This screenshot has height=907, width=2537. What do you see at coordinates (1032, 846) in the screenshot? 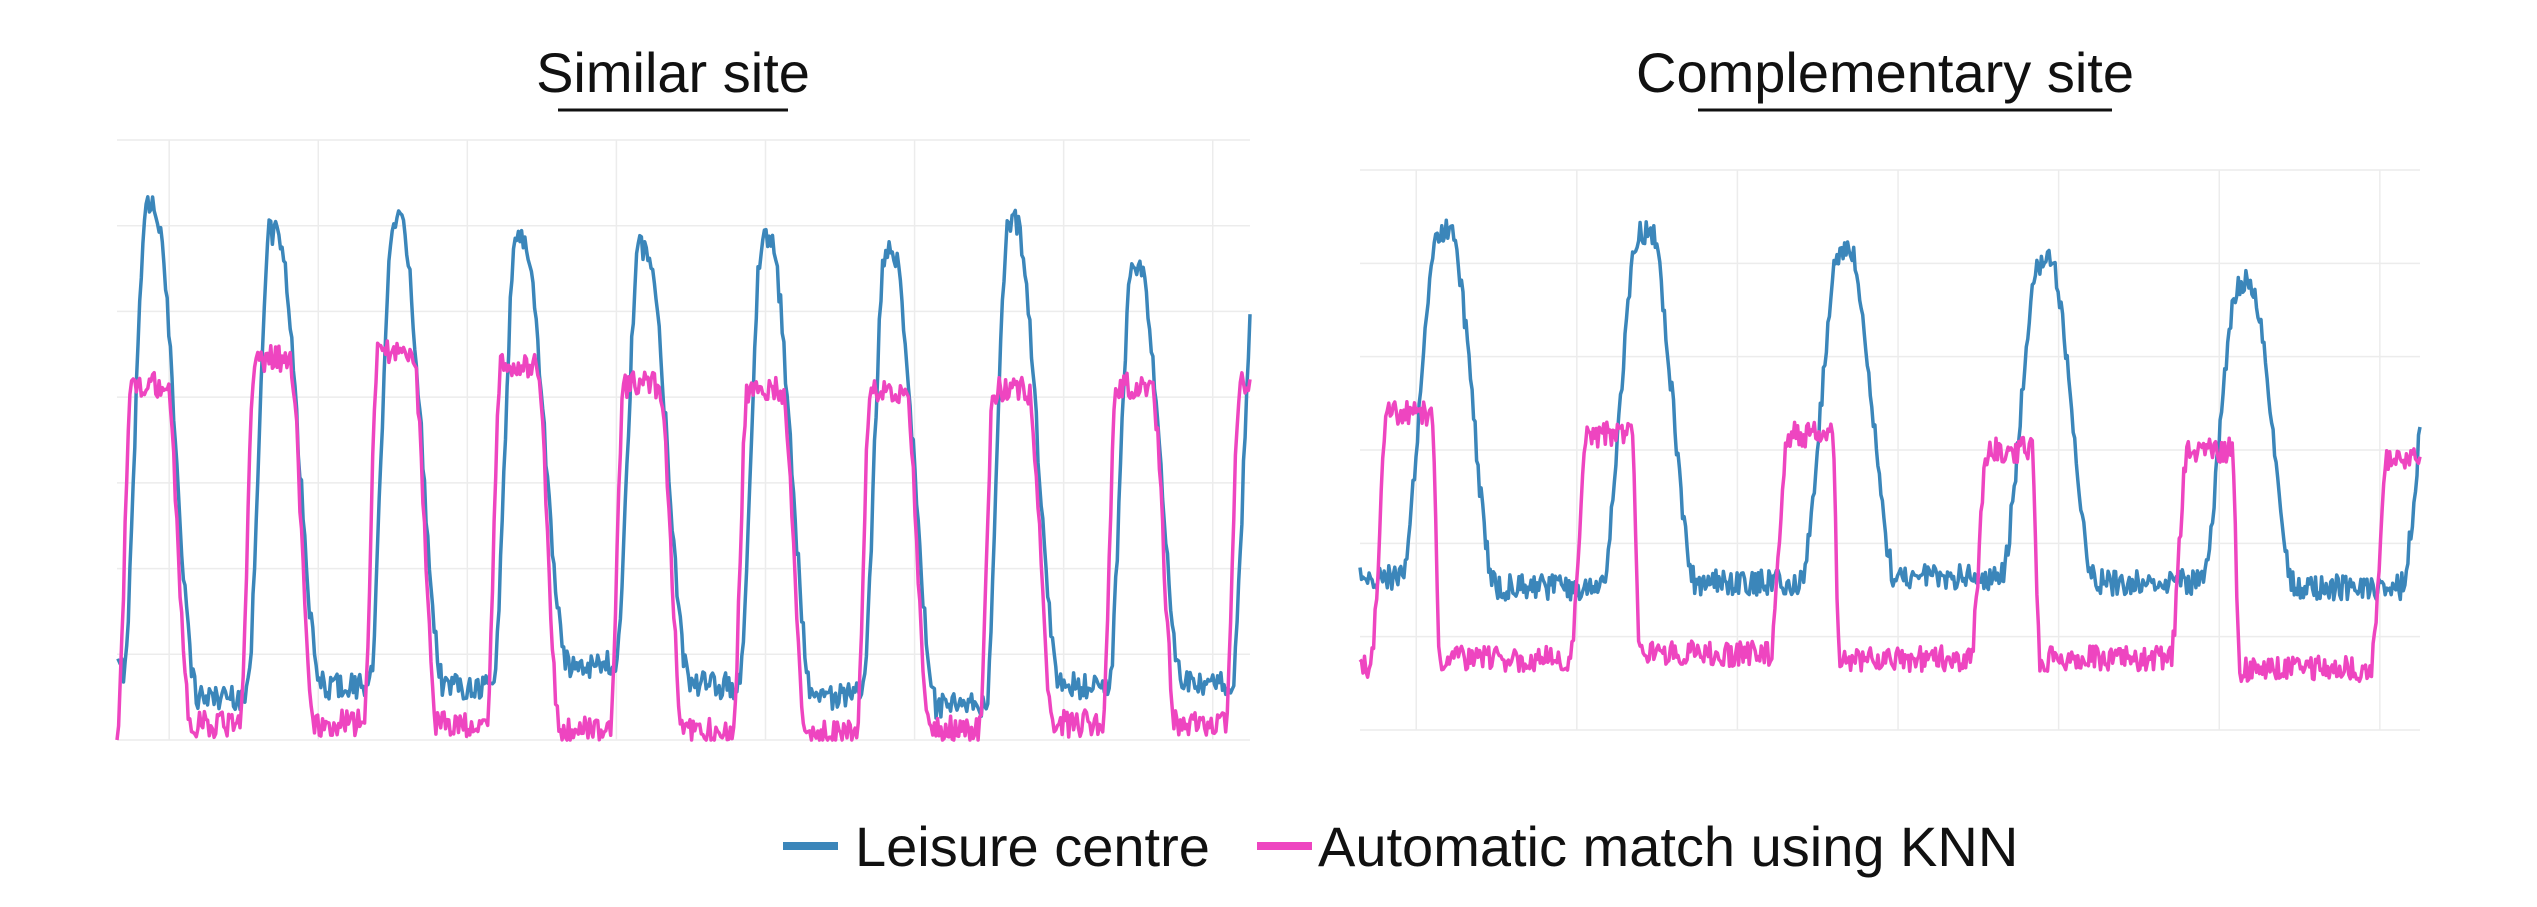
I see `legend-label-leisure: Leisure centre` at bounding box center [1032, 846].